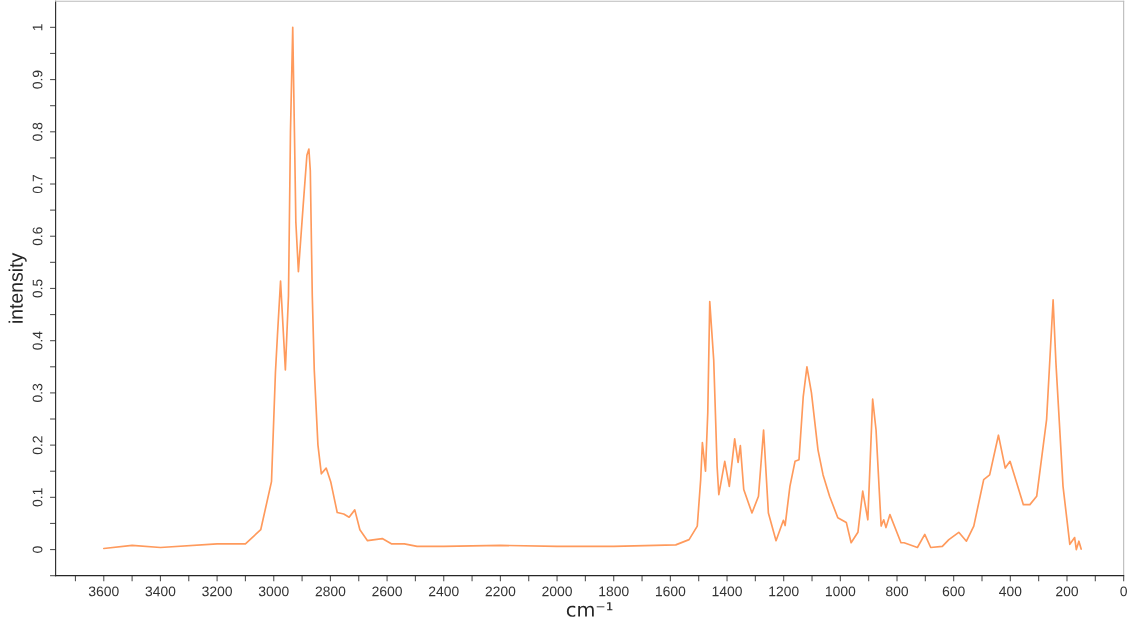  What do you see at coordinates (557, 591) in the screenshot?
I see `x-tick-label: 2000` at bounding box center [557, 591].